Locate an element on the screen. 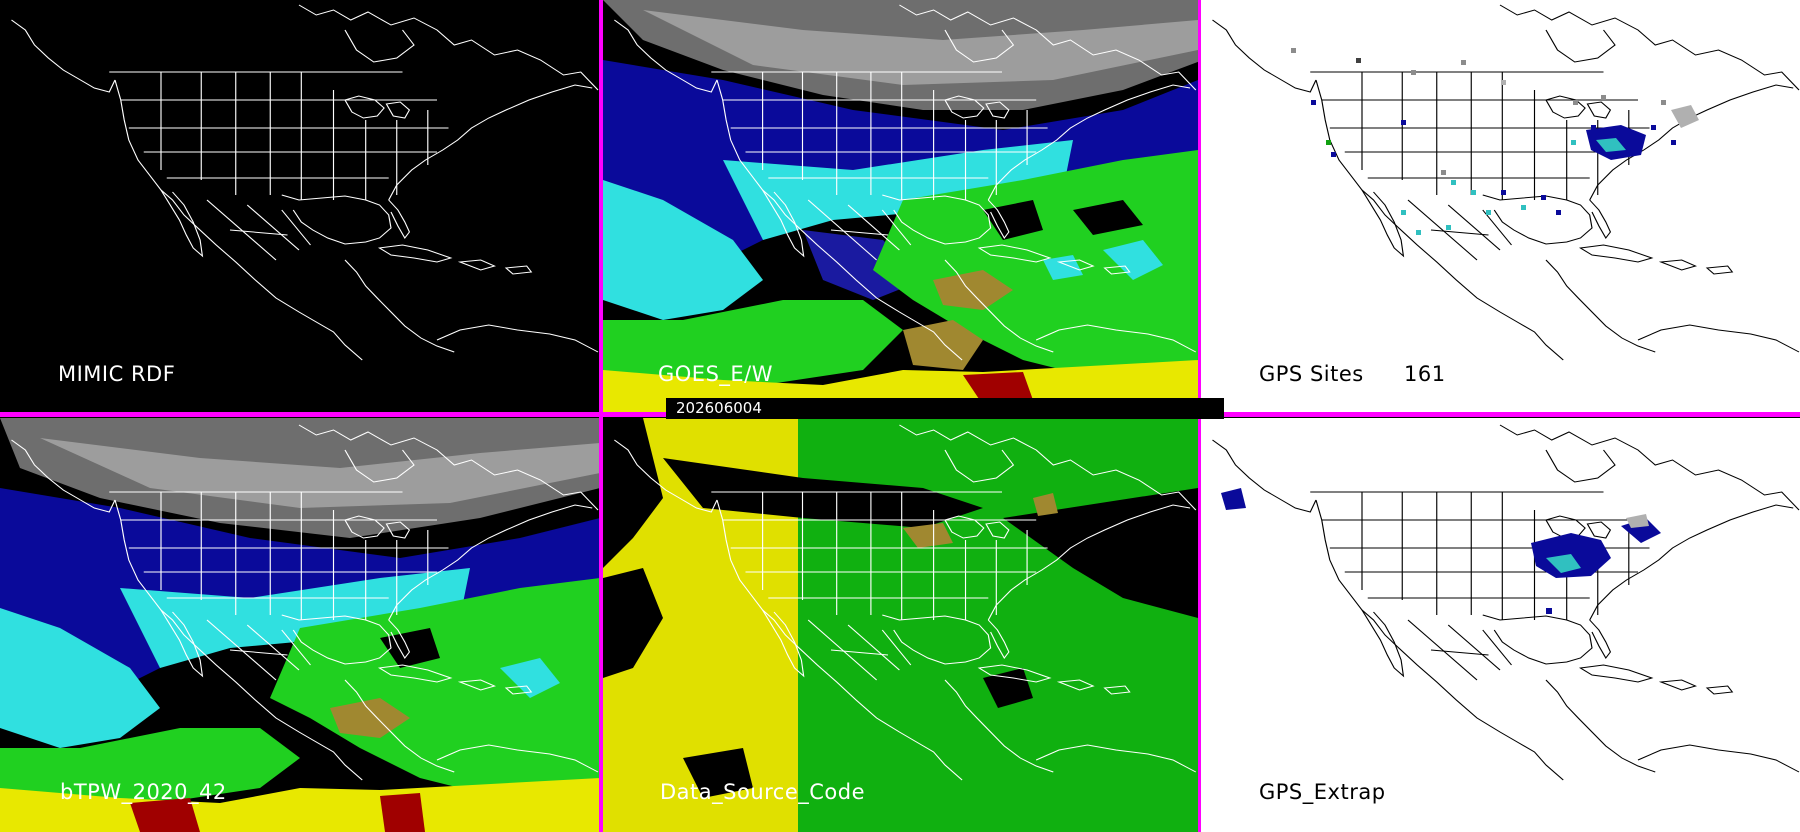 The image size is (1800, 832). mimic-rdf-map is located at coordinates (304, 182).